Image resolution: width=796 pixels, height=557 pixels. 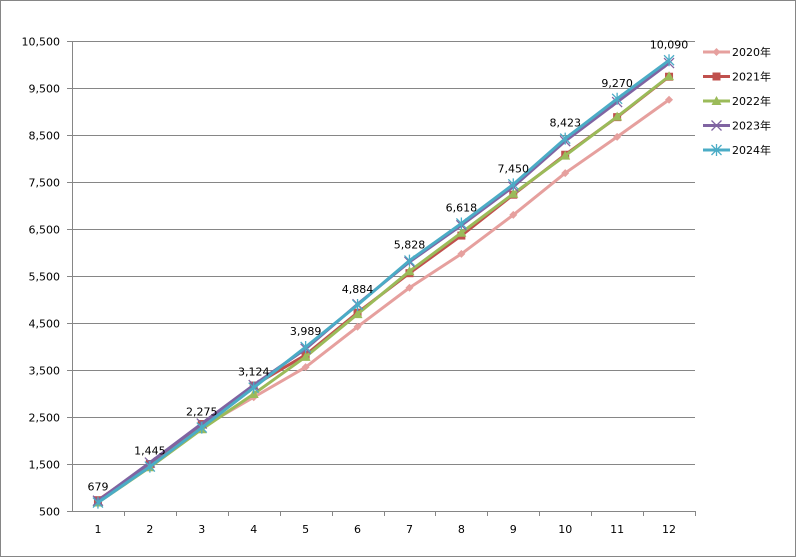 What do you see at coordinates (150, 451) in the screenshot?
I see `data-label: 1,445` at bounding box center [150, 451].